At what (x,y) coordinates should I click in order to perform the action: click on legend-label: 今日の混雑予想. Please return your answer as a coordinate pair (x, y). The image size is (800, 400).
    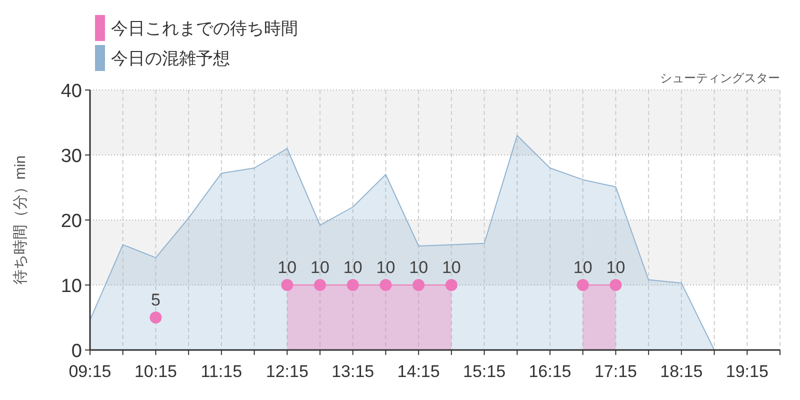
    Looking at the image, I should click on (170, 58).